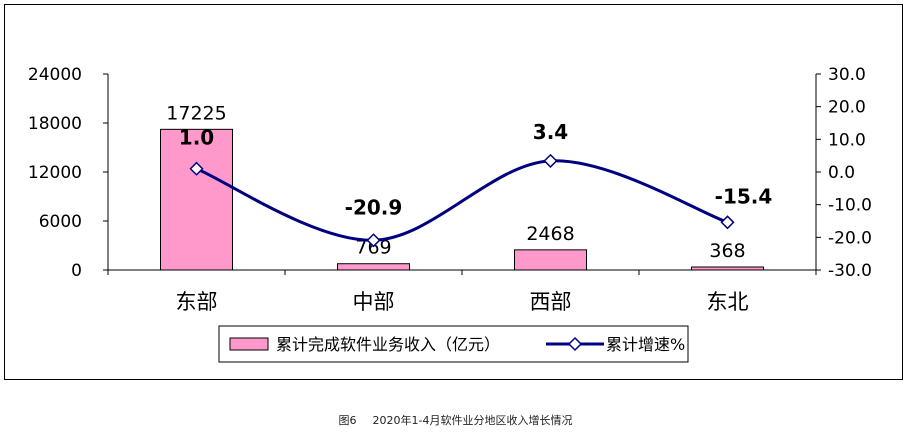  What do you see at coordinates (727, 251) in the screenshot?
I see `bar-value-label: 368` at bounding box center [727, 251].